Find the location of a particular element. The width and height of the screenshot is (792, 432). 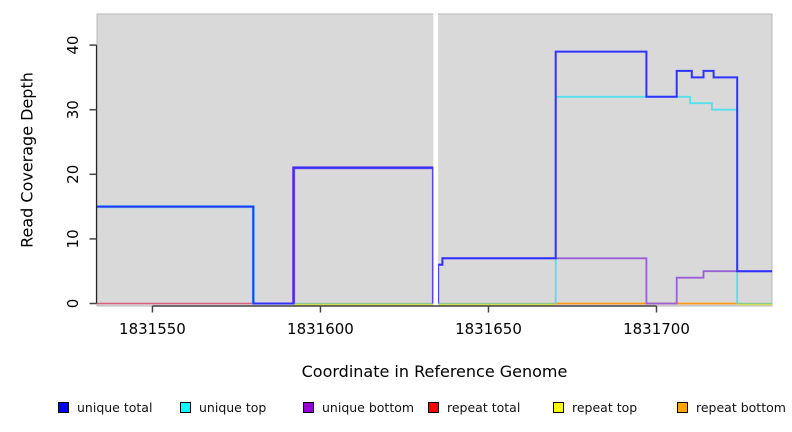

x-tick-label: 1831700 is located at coordinates (656, 329).